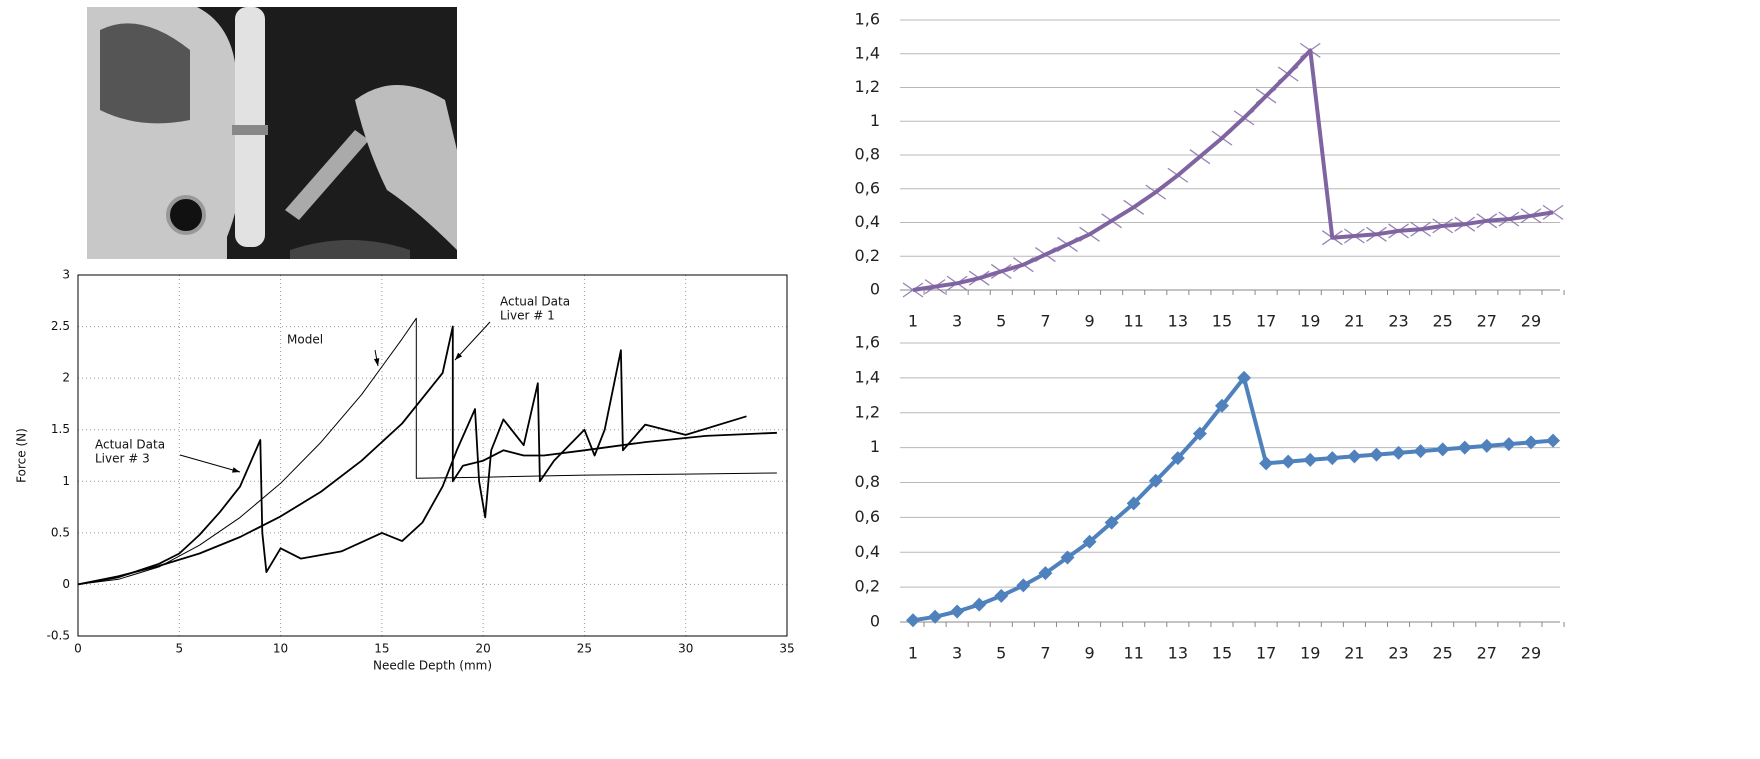  Describe the element at coordinates (66, 378) in the screenshot. I see `y-tick-label: 2` at that location.